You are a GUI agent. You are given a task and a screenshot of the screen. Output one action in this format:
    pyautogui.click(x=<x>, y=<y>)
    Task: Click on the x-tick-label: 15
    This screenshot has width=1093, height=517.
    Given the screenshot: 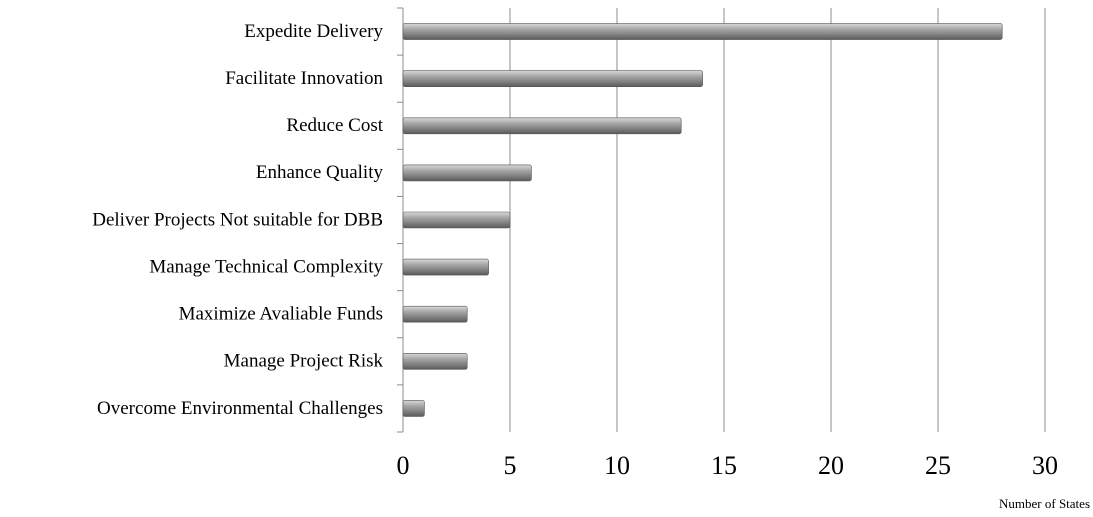 What is the action you would take?
    pyautogui.click(x=724, y=465)
    